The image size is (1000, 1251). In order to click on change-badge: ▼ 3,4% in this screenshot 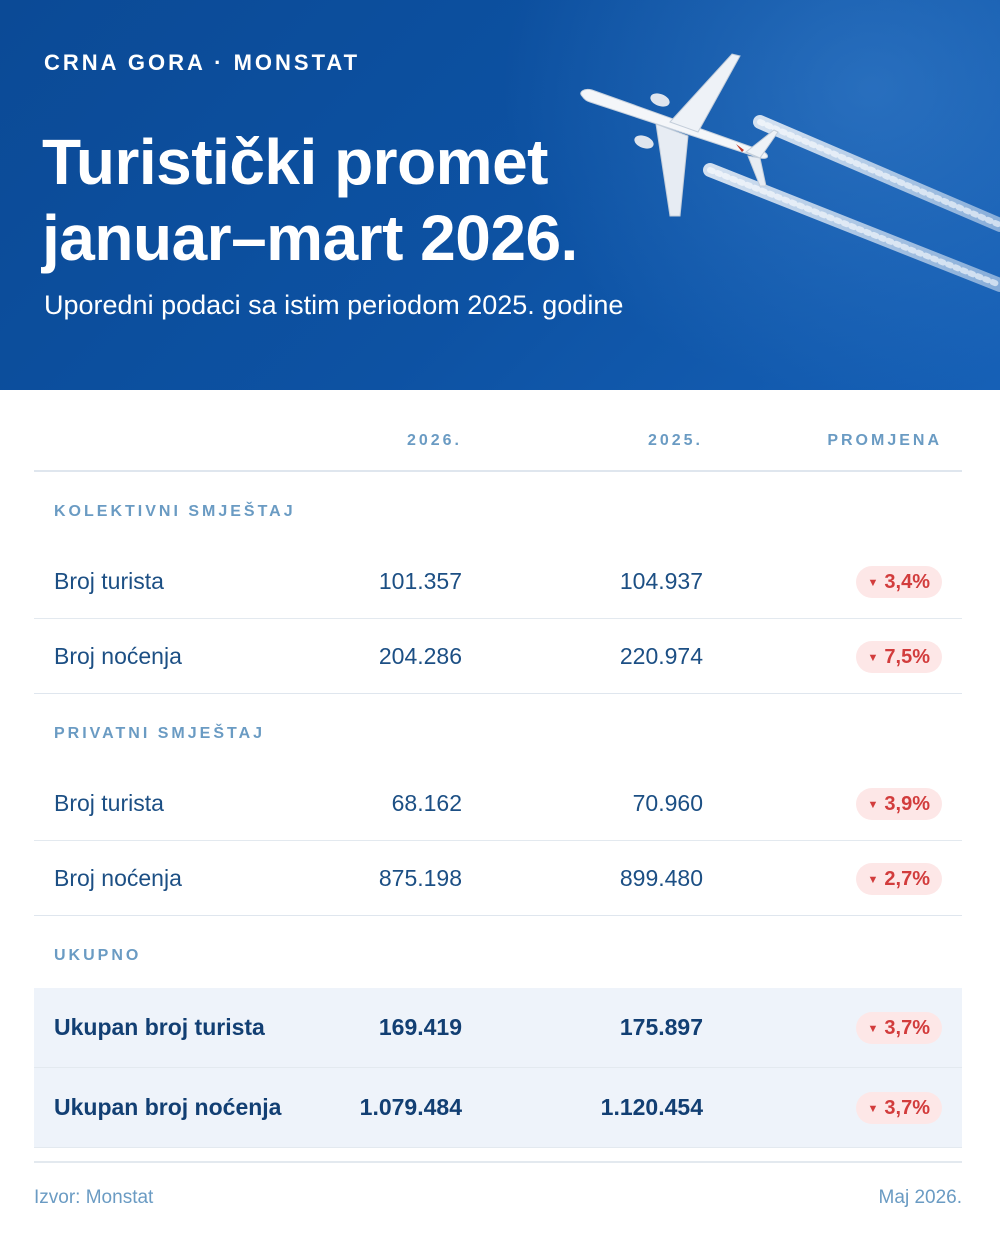, I will do `click(898, 582)`.